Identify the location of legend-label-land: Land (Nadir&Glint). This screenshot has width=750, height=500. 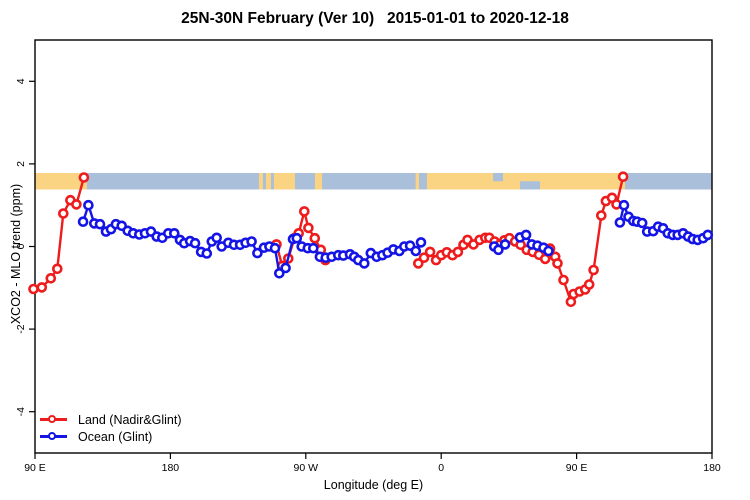
(130, 419).